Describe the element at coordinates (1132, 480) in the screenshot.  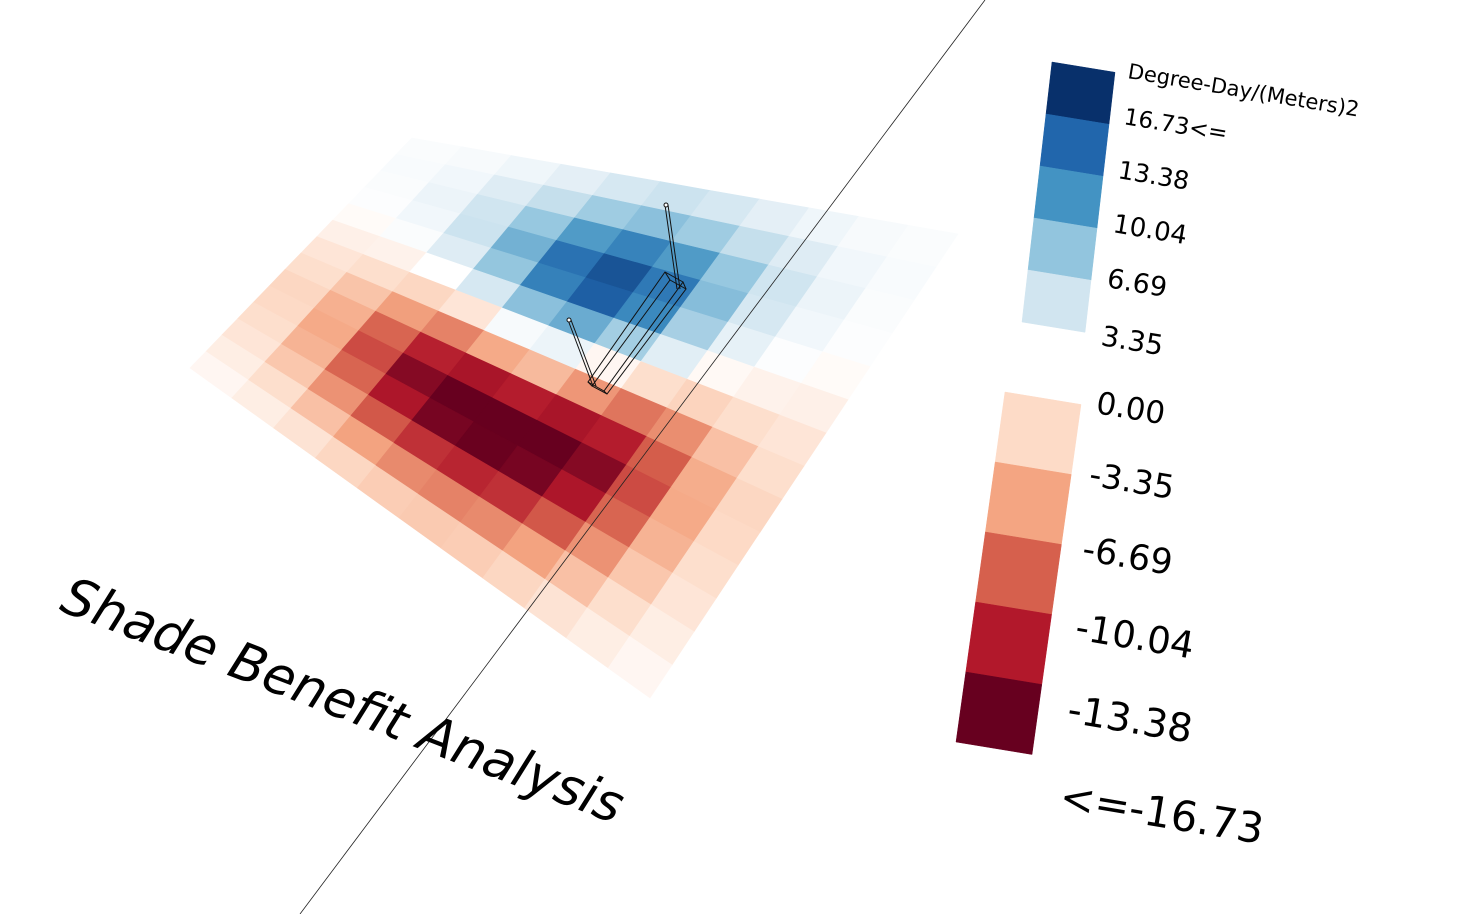
I see `legend-label-neg-2: -3.35` at that location.